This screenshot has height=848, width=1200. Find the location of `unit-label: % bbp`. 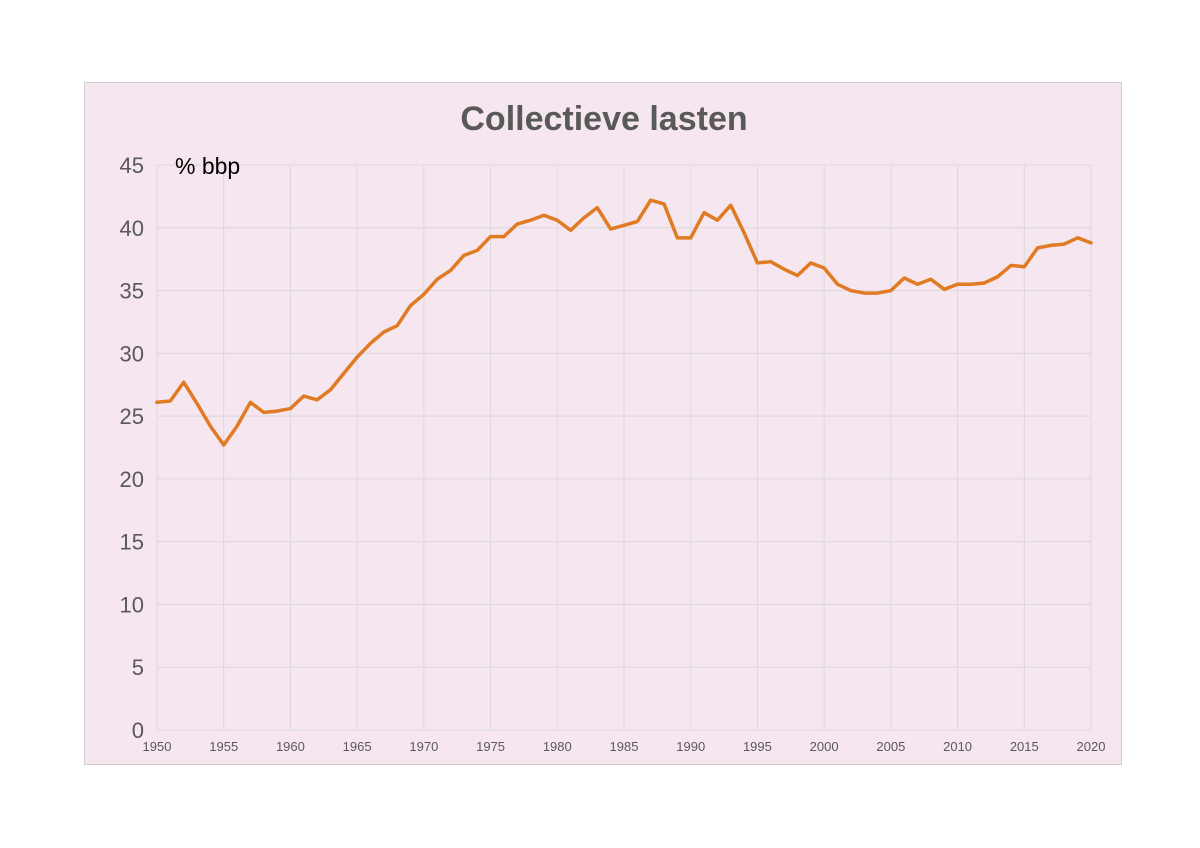

unit-label: % bbp is located at coordinates (207, 166).